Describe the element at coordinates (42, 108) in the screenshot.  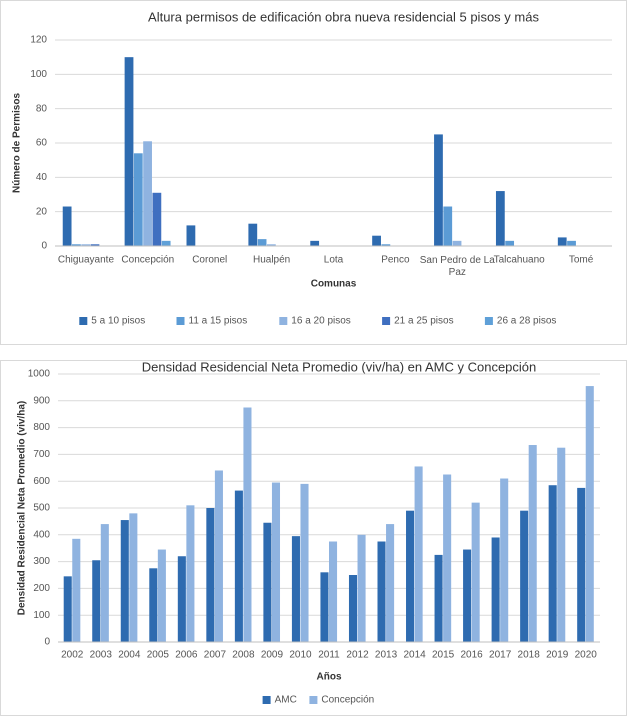
I see `y-tick-label: 80` at that location.